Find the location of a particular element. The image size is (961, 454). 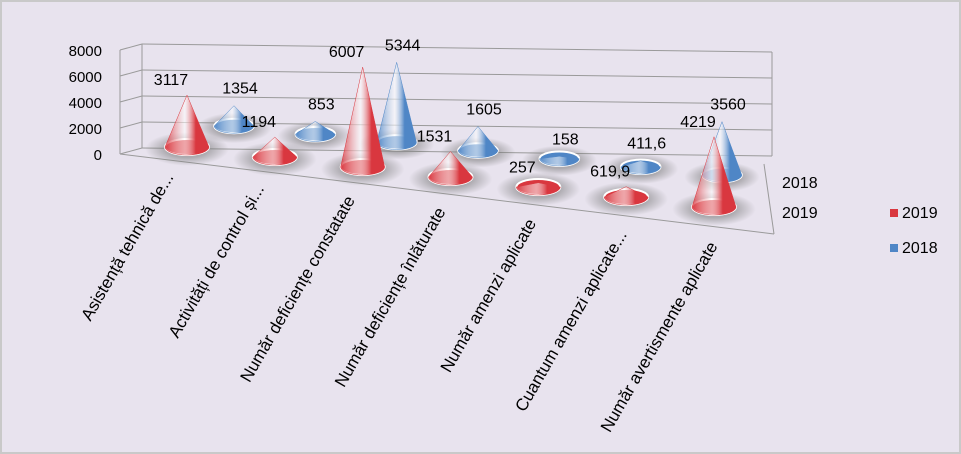

y-tick-label: 0 is located at coordinates (98, 155).